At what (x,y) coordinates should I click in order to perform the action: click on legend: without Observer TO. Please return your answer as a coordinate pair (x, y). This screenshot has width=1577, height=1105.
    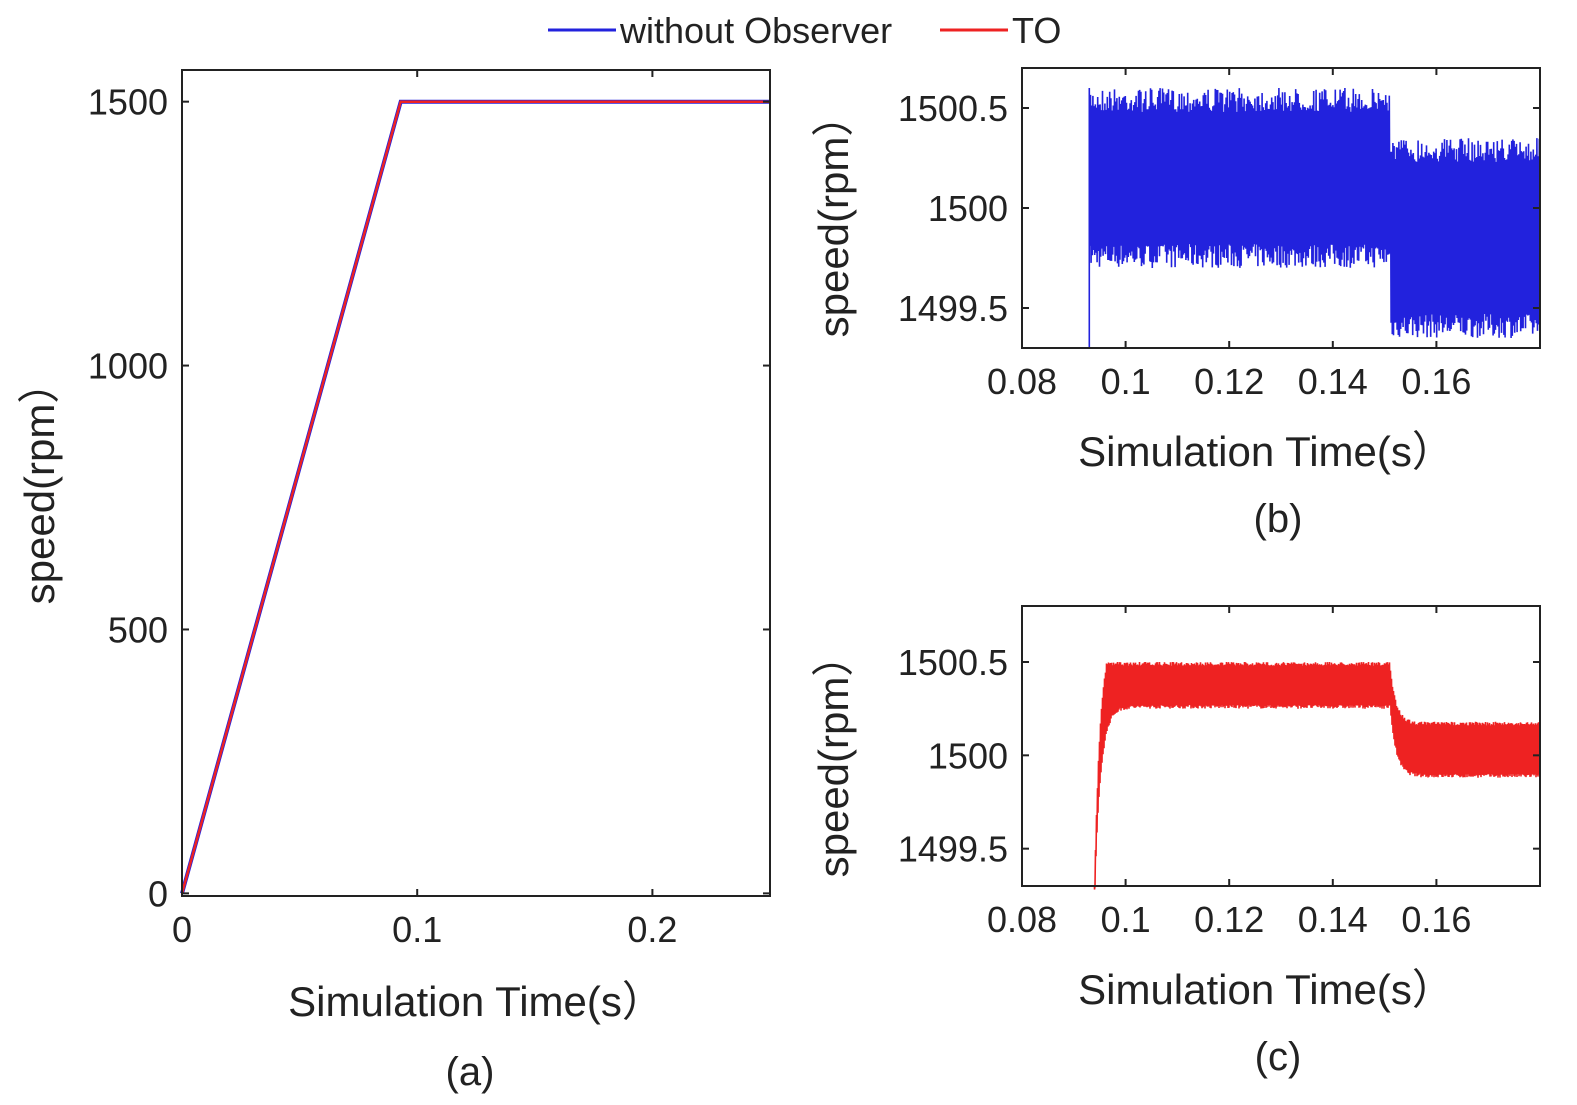
    Looking at the image, I should click on (804, 30).